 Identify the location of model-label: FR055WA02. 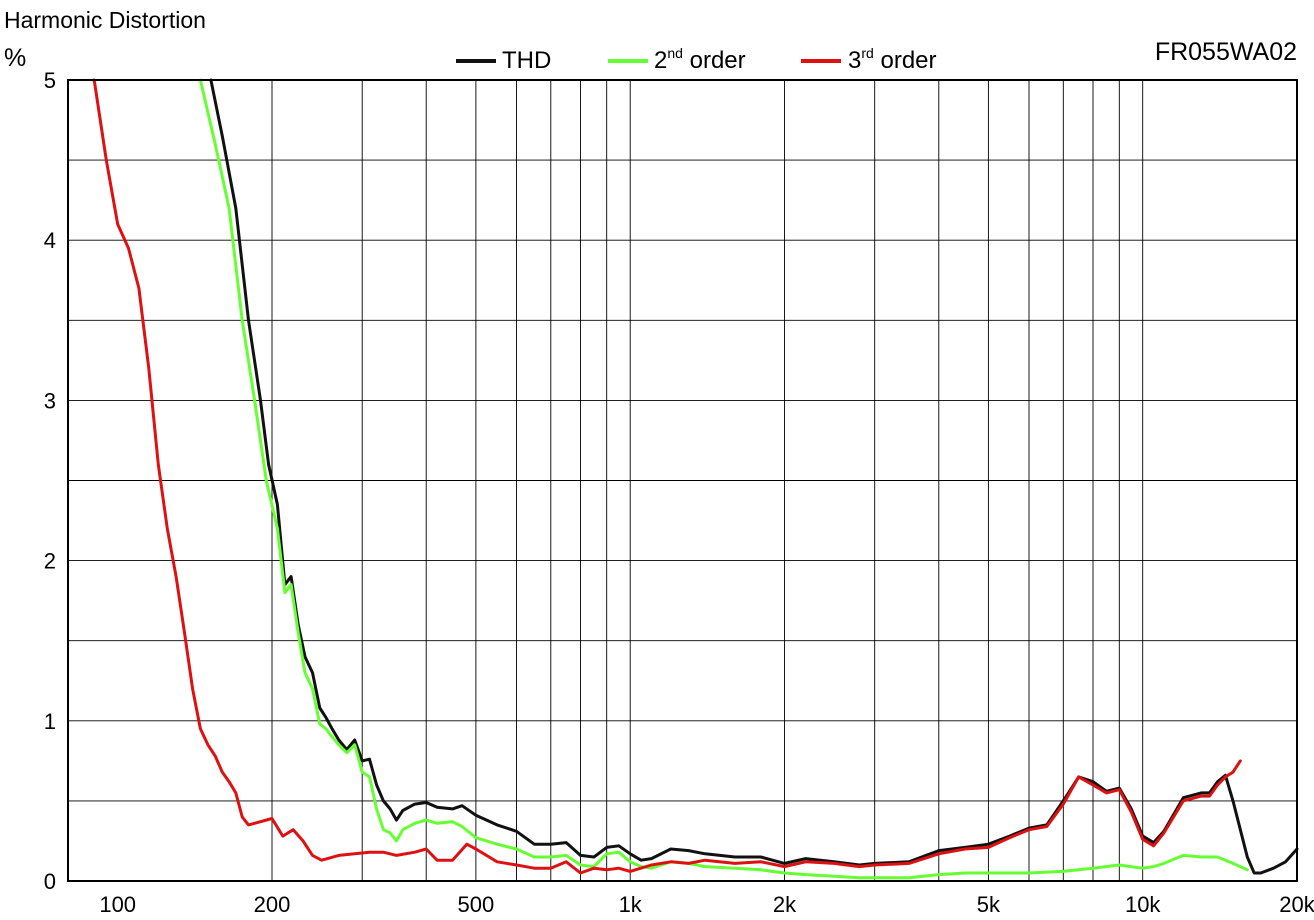
(1226, 52).